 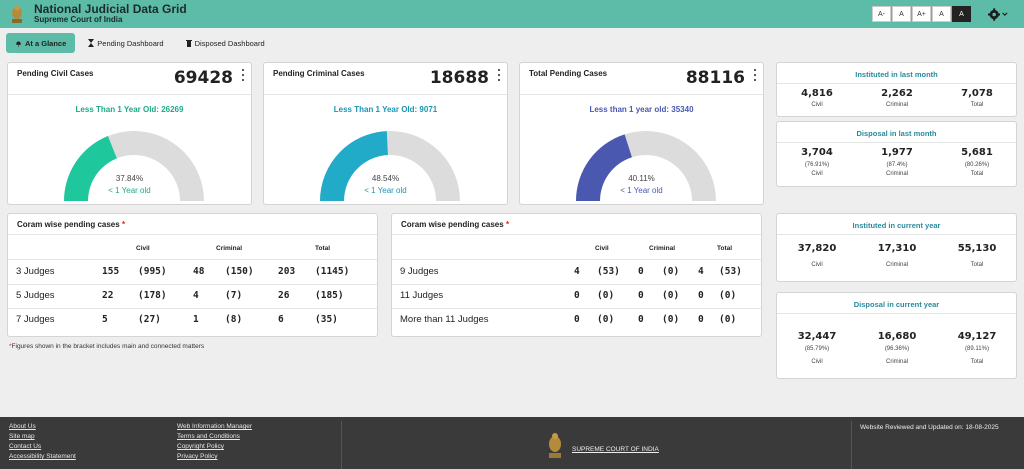 What do you see at coordinates (215, 426) in the screenshot?
I see `web-info-manager-link: Web Information Manager` at bounding box center [215, 426].